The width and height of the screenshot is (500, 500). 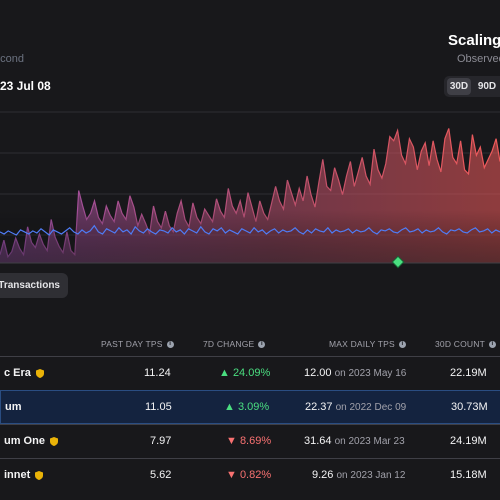 What do you see at coordinates (468, 441) in the screenshot?
I see `row-count: 24.19M` at bounding box center [468, 441].